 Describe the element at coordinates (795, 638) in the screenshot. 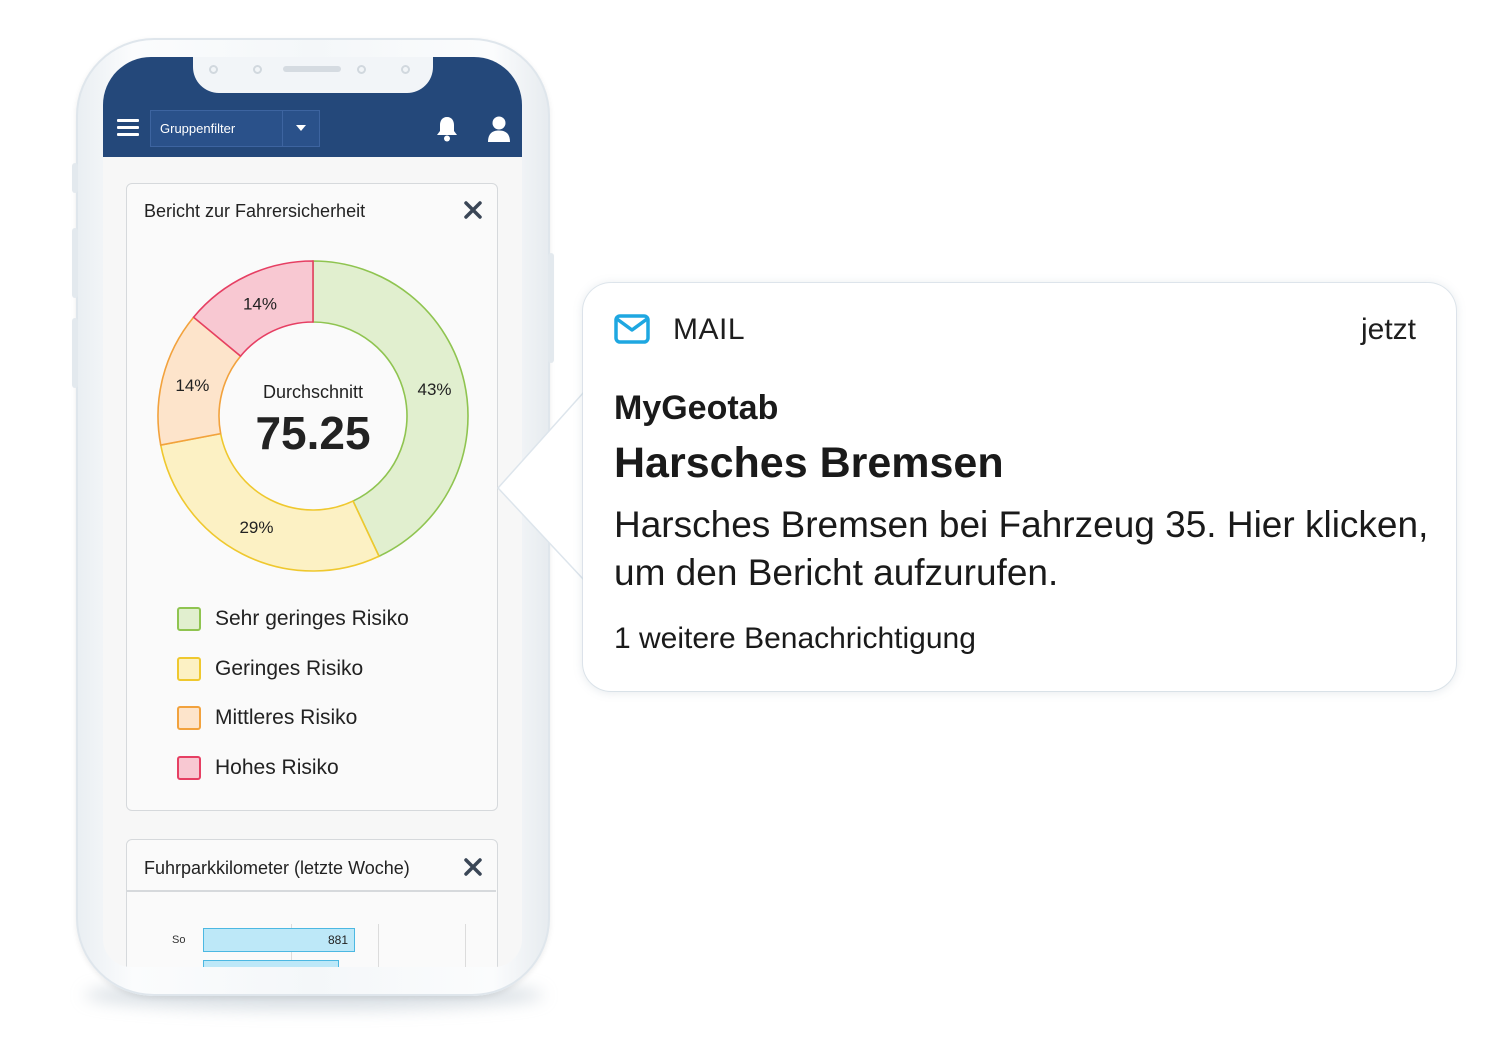

I see `more-notifications-link: 1 weitere Benachrichtigung` at that location.